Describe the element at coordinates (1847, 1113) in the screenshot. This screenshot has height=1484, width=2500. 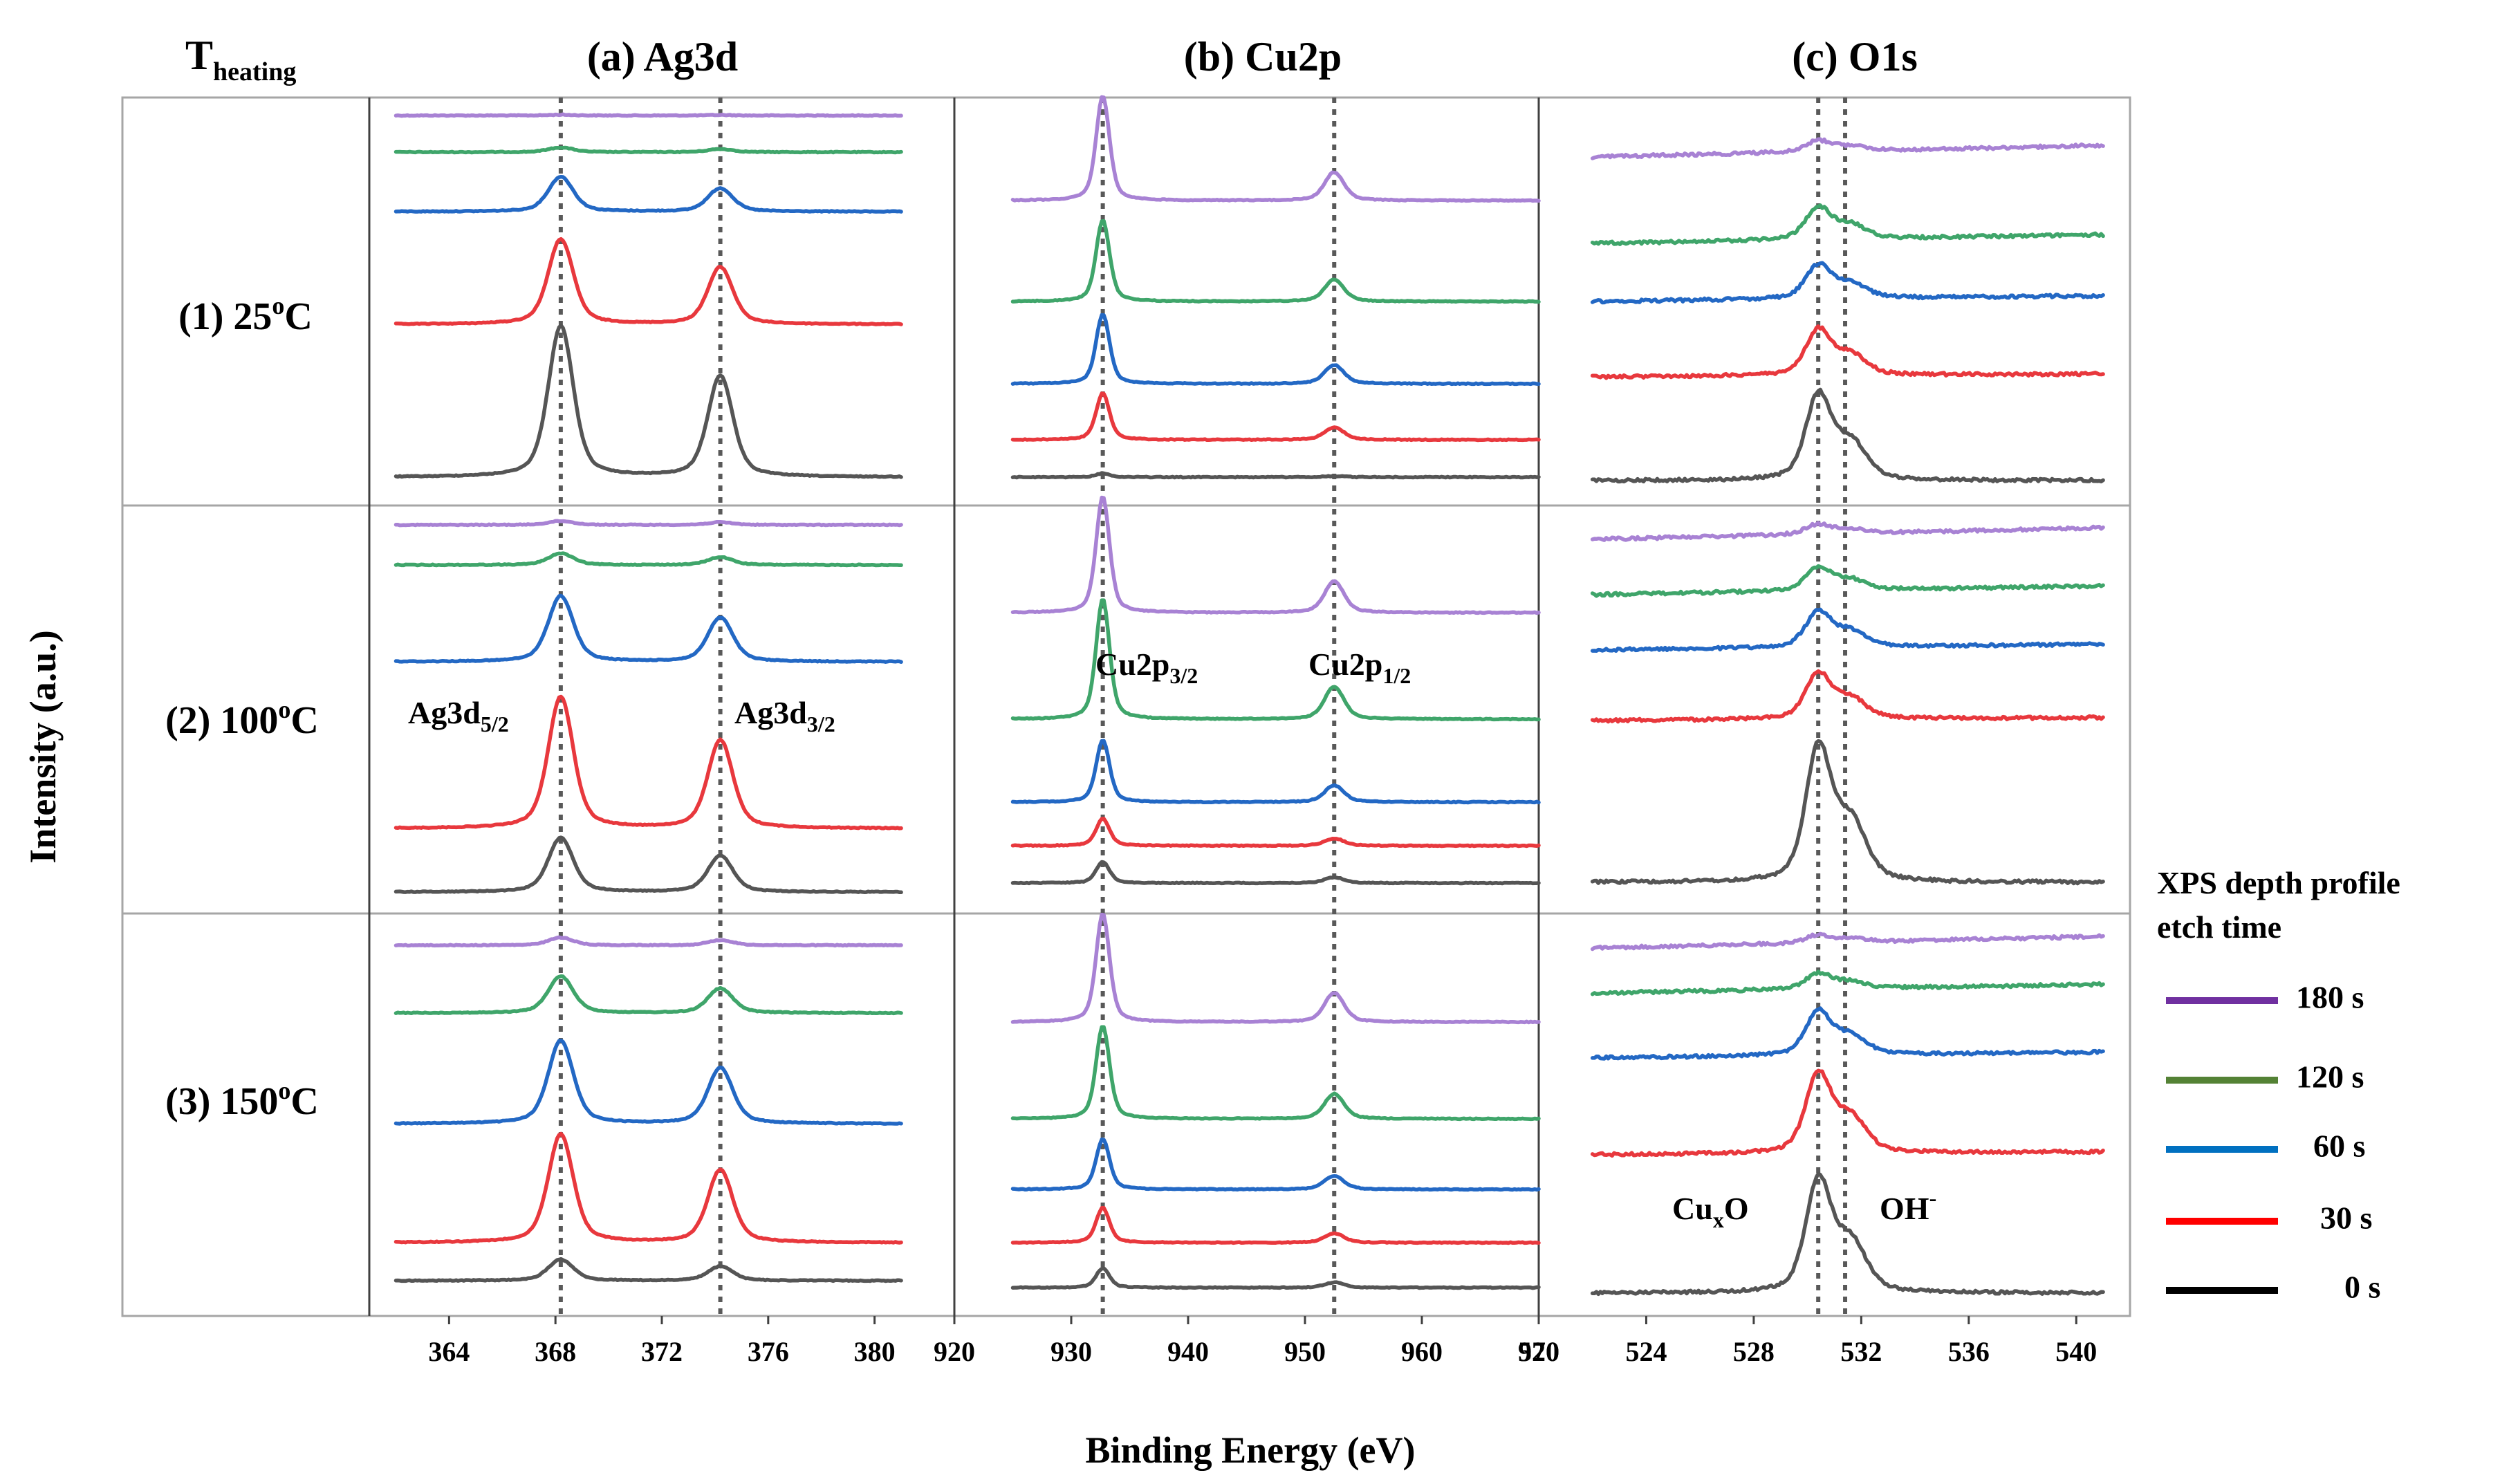
I see `spectrum-co1s-150c-30s` at that location.